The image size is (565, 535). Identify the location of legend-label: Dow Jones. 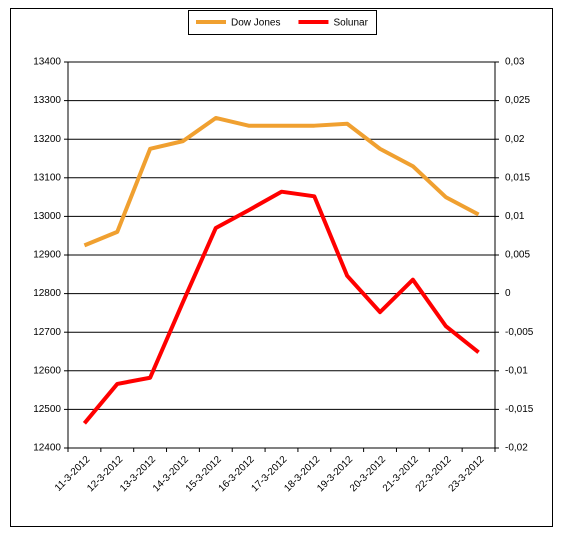
(255, 23).